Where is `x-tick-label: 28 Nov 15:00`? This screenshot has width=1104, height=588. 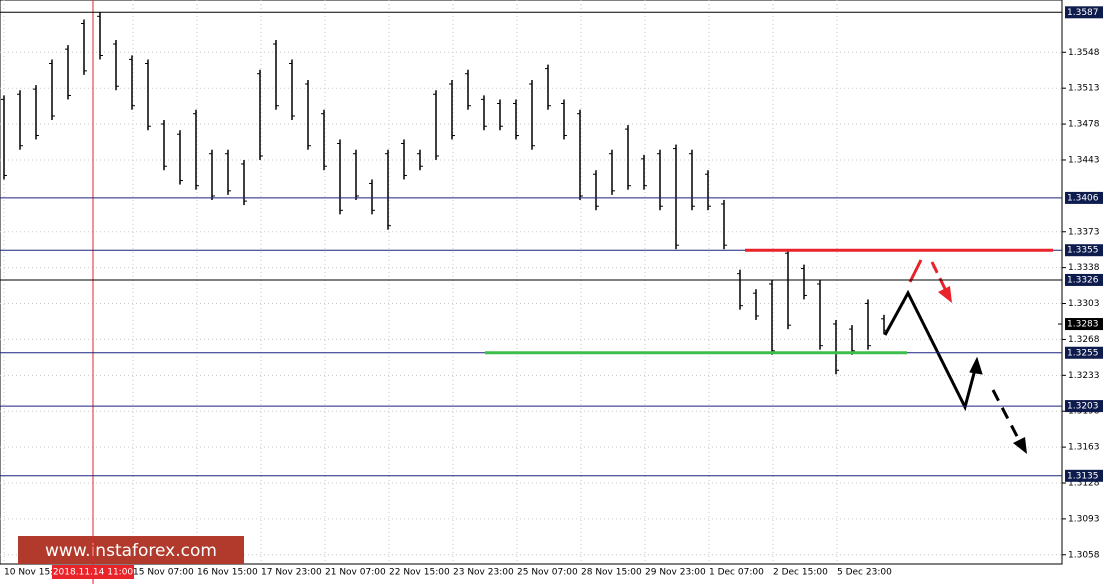 x-tick-label: 28 Nov 15:00 is located at coordinates (611, 573).